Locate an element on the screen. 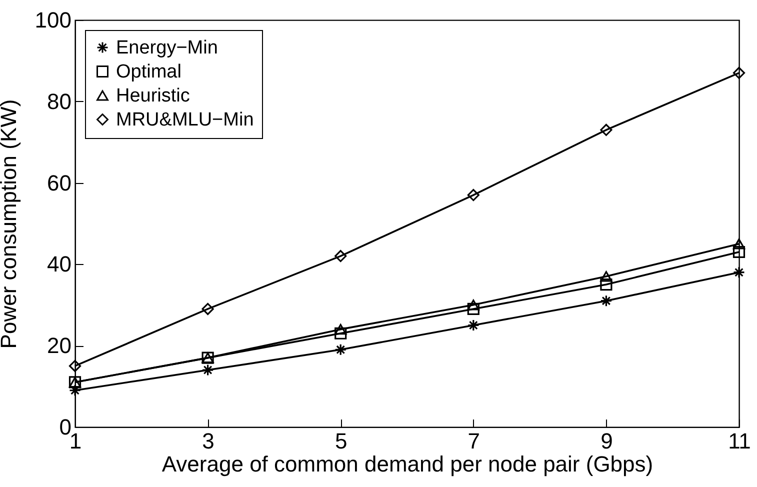 This screenshot has height=487, width=757. y-tick-label: 40 is located at coordinates (59, 264).